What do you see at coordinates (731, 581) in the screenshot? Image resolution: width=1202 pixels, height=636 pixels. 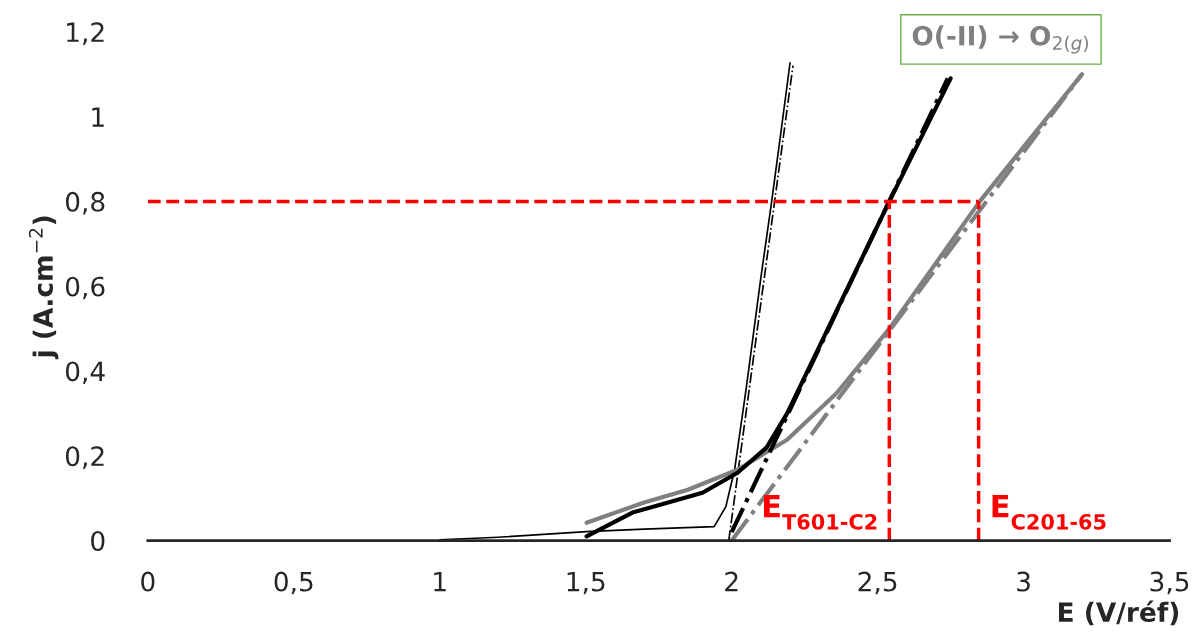 I see `x-tick-label: 2` at bounding box center [731, 581].